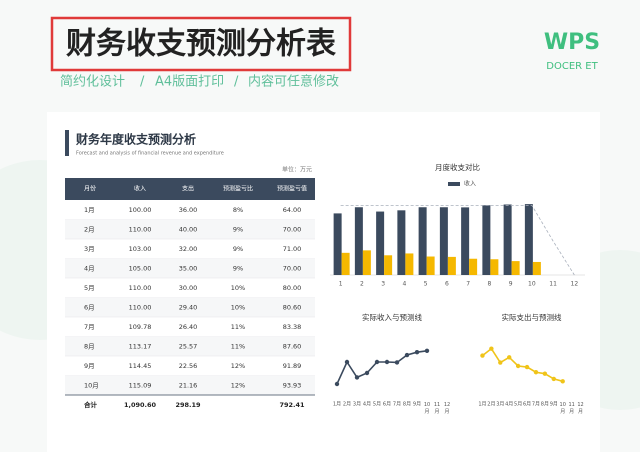 The width and height of the screenshot is (640, 452). Describe the element at coordinates (553, 284) in the screenshot. I see `x-tick-label: 11` at that location.